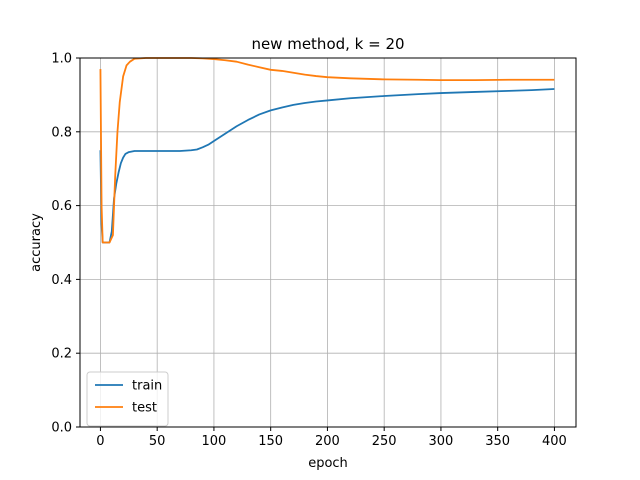  Describe the element at coordinates (270, 441) in the screenshot. I see `x-tick-label: 150` at that location.